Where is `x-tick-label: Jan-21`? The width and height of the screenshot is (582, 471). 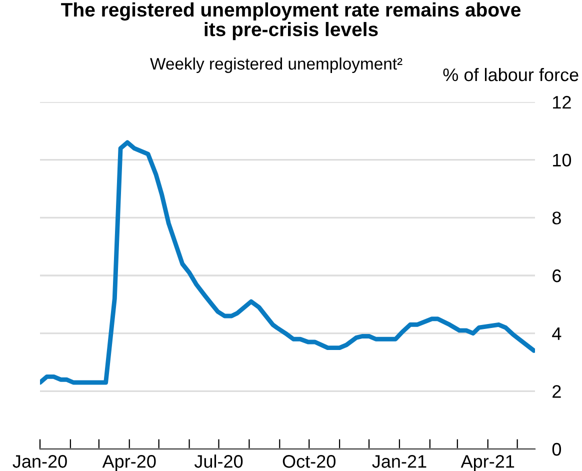
x-tick-label: Jan-21 is located at coordinates (399, 461).